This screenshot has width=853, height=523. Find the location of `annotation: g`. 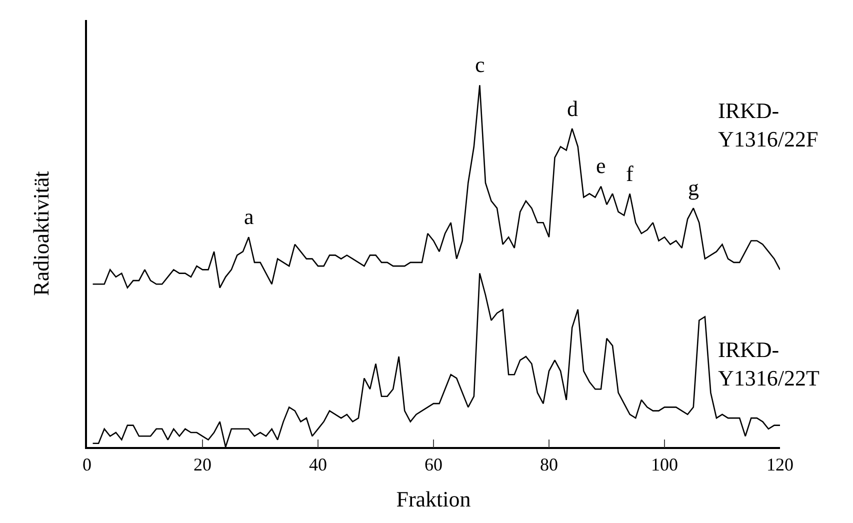

annotation: g is located at coordinates (693, 187).